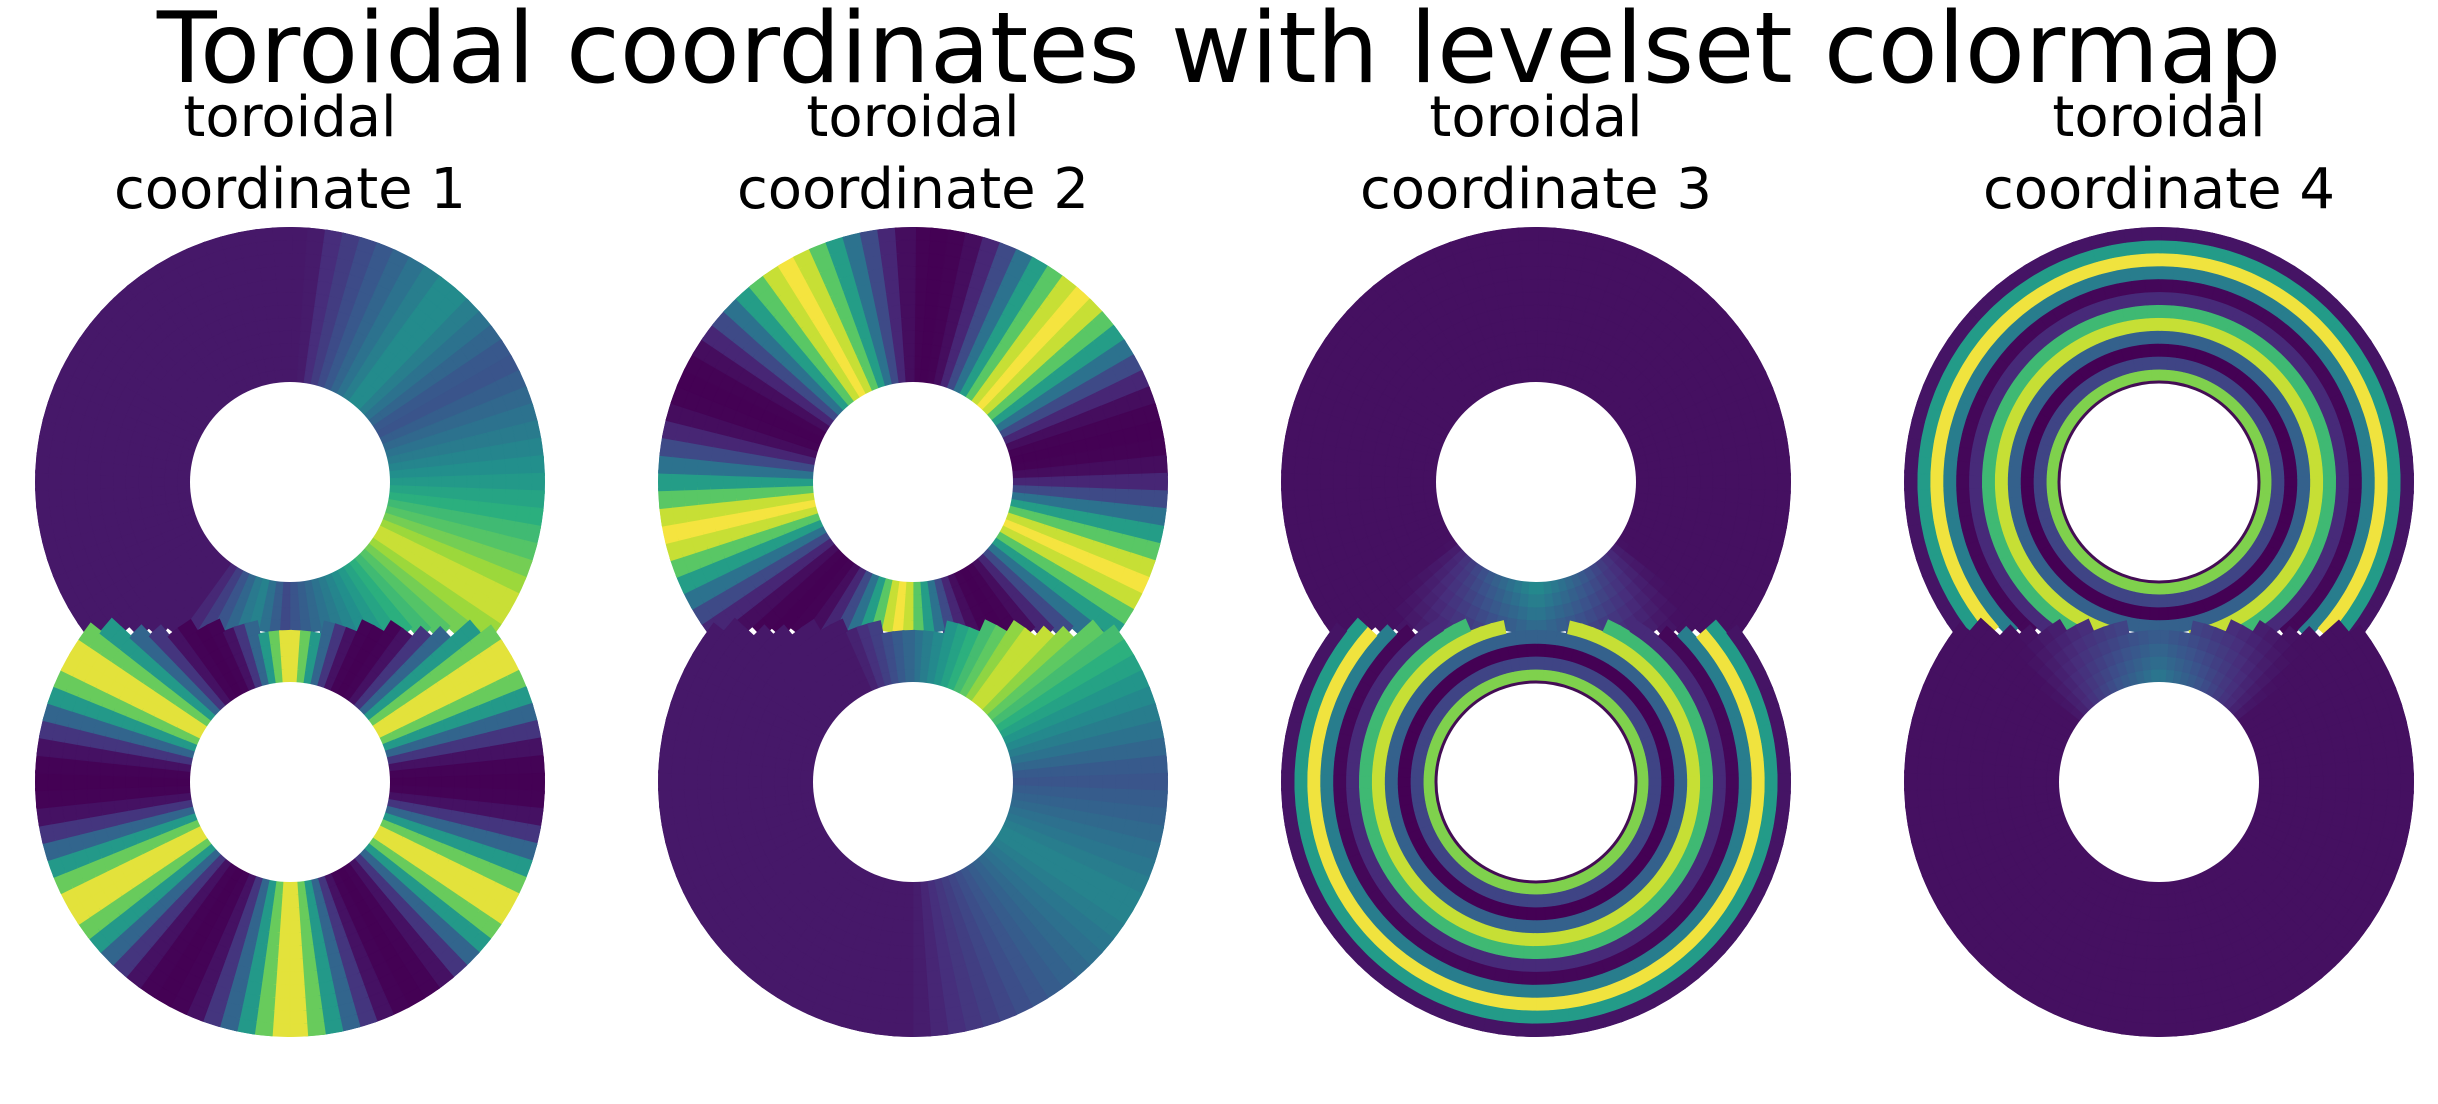 This screenshot has width=2438, height=1104. I want to click on panel-title-line2: coordinate 1, so click(290, 189).